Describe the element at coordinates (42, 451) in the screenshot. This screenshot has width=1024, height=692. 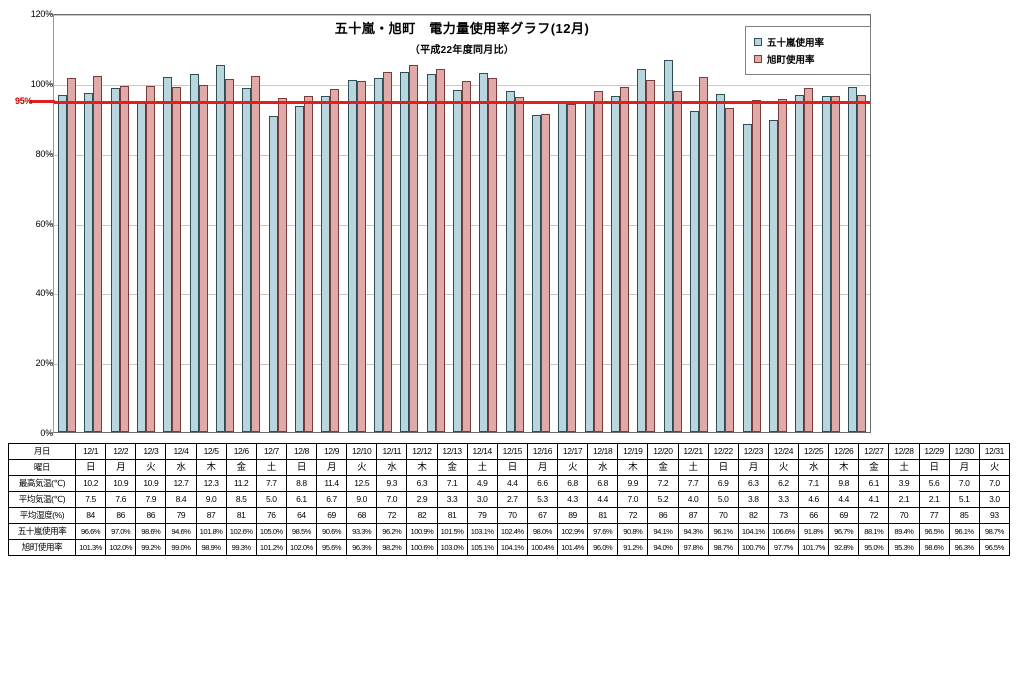
I see `table-row-header: 月日` at that location.